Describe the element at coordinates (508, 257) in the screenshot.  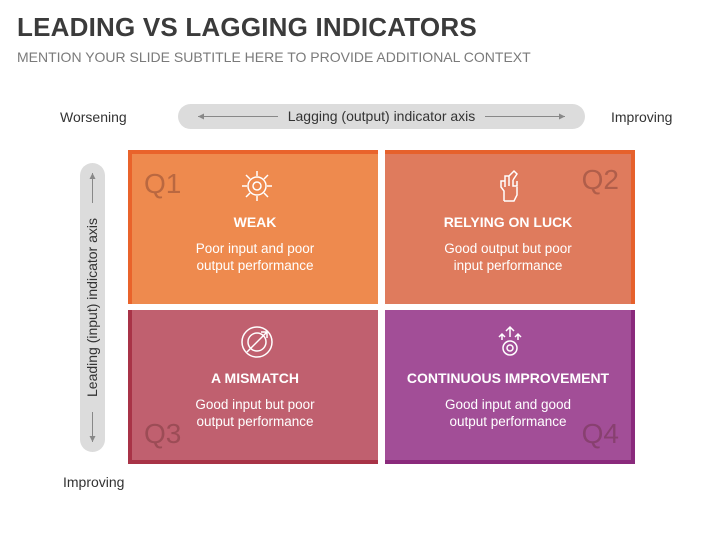
I see `quadrant-text: Good output but poor input performance` at that location.